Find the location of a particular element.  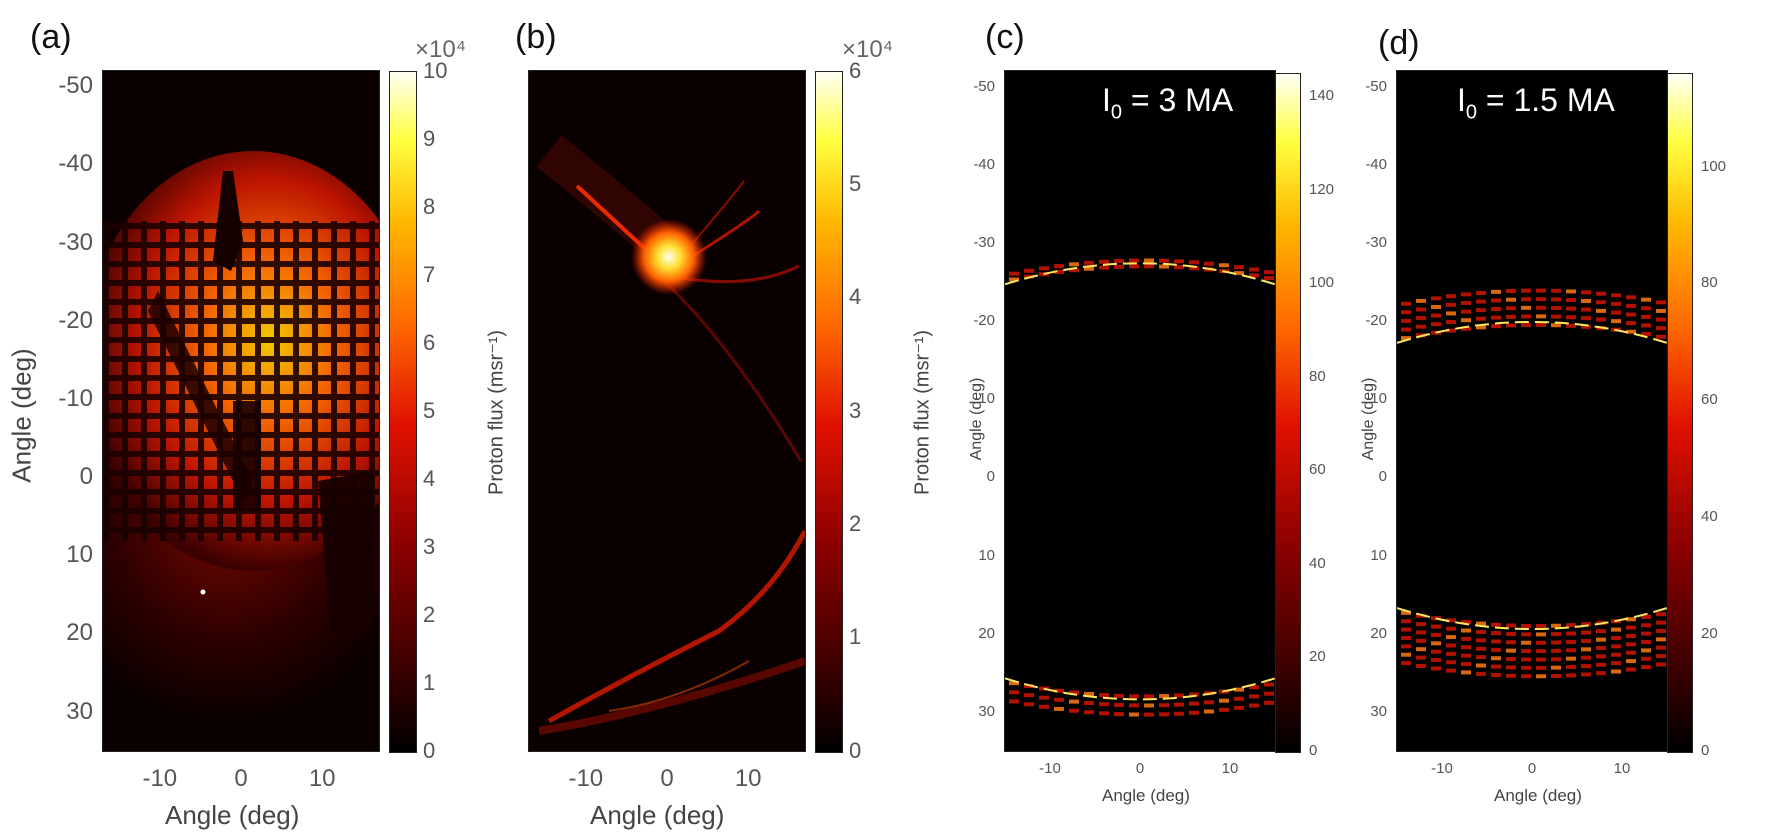

panel-d-heatmap is located at coordinates (1532, 411).